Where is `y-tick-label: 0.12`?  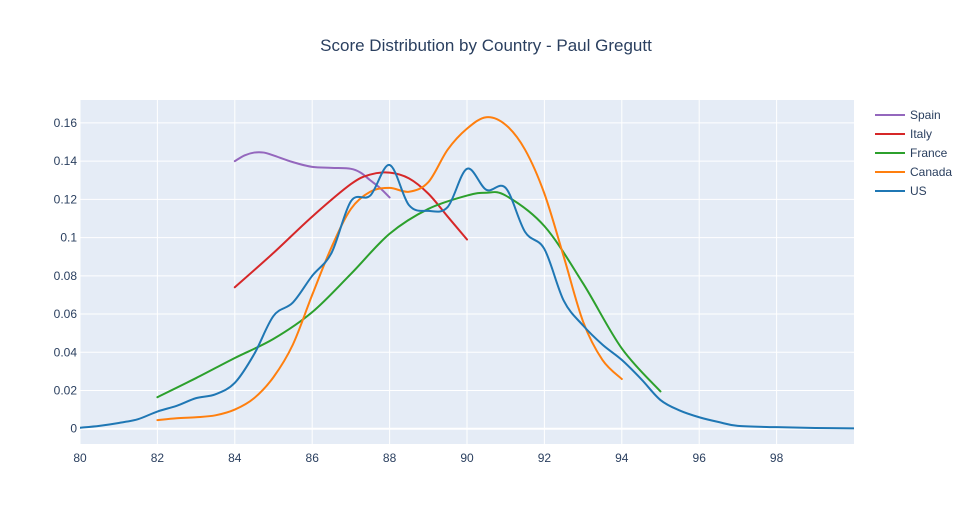 y-tick-label: 0.12 is located at coordinates (66, 199).